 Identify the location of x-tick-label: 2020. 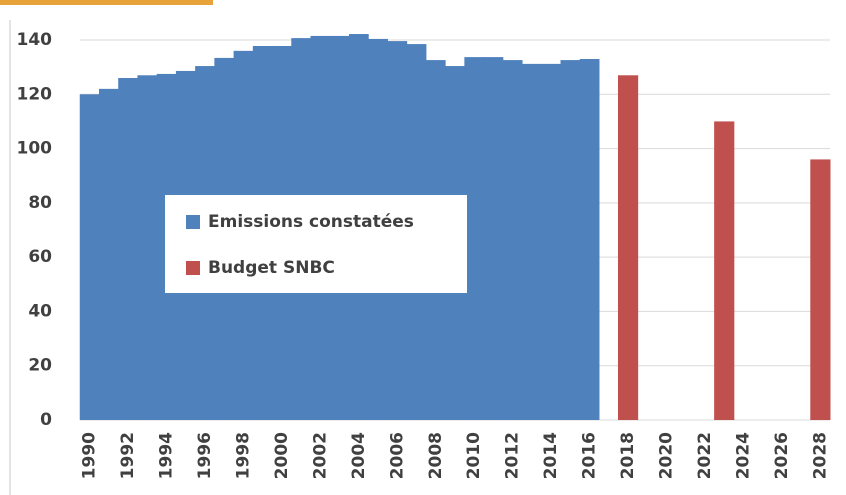
(667, 455).